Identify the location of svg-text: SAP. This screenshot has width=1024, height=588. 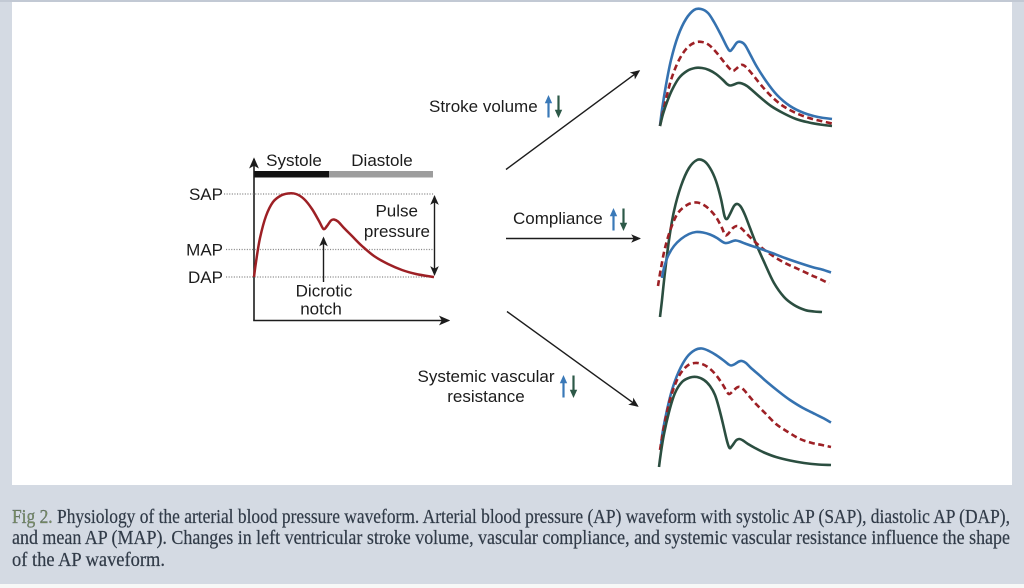
(206, 194).